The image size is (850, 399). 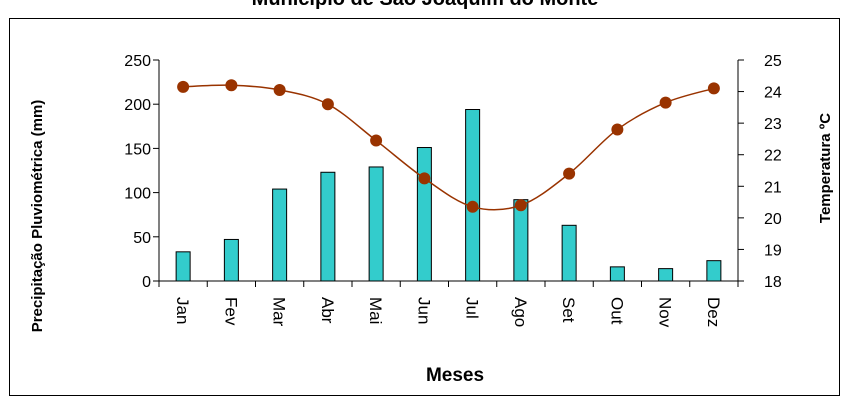 I want to click on x-tick-label: Out, so click(x=616, y=311).